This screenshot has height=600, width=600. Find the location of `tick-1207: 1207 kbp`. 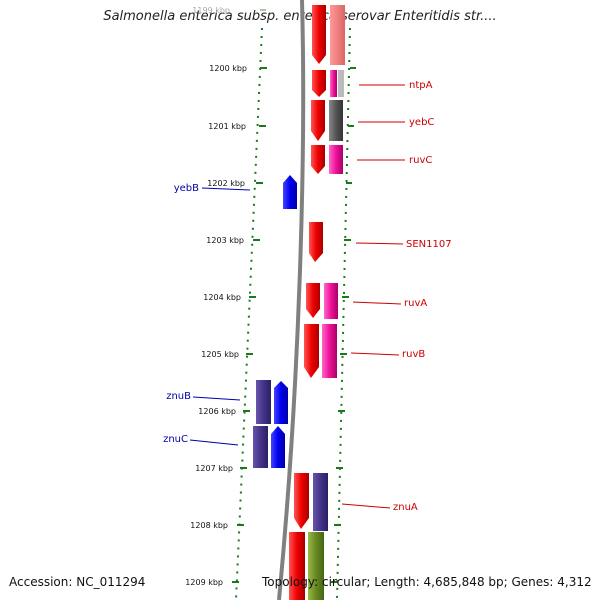

tick-1207: 1207 kbp is located at coordinates (221, 468).